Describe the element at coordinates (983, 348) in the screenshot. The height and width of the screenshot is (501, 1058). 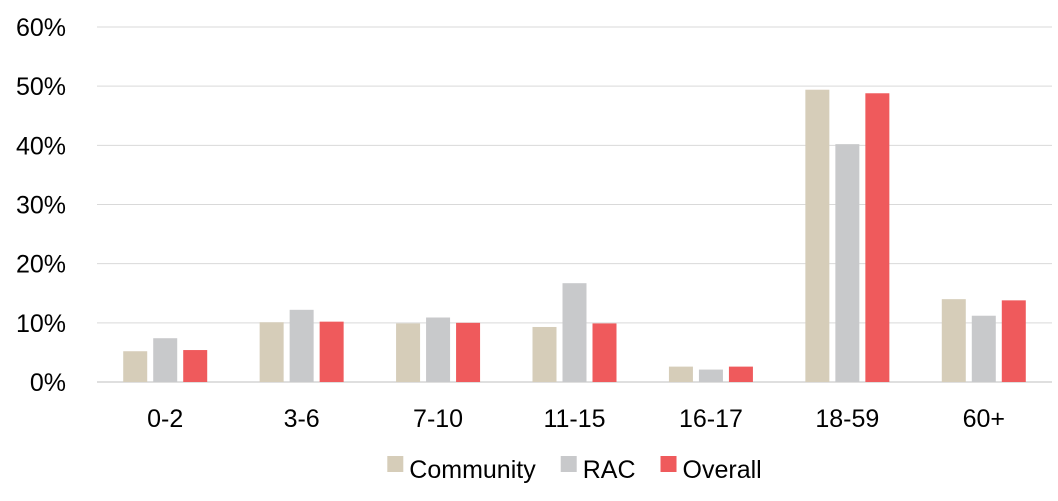
I see `bar-rac-60+` at that location.